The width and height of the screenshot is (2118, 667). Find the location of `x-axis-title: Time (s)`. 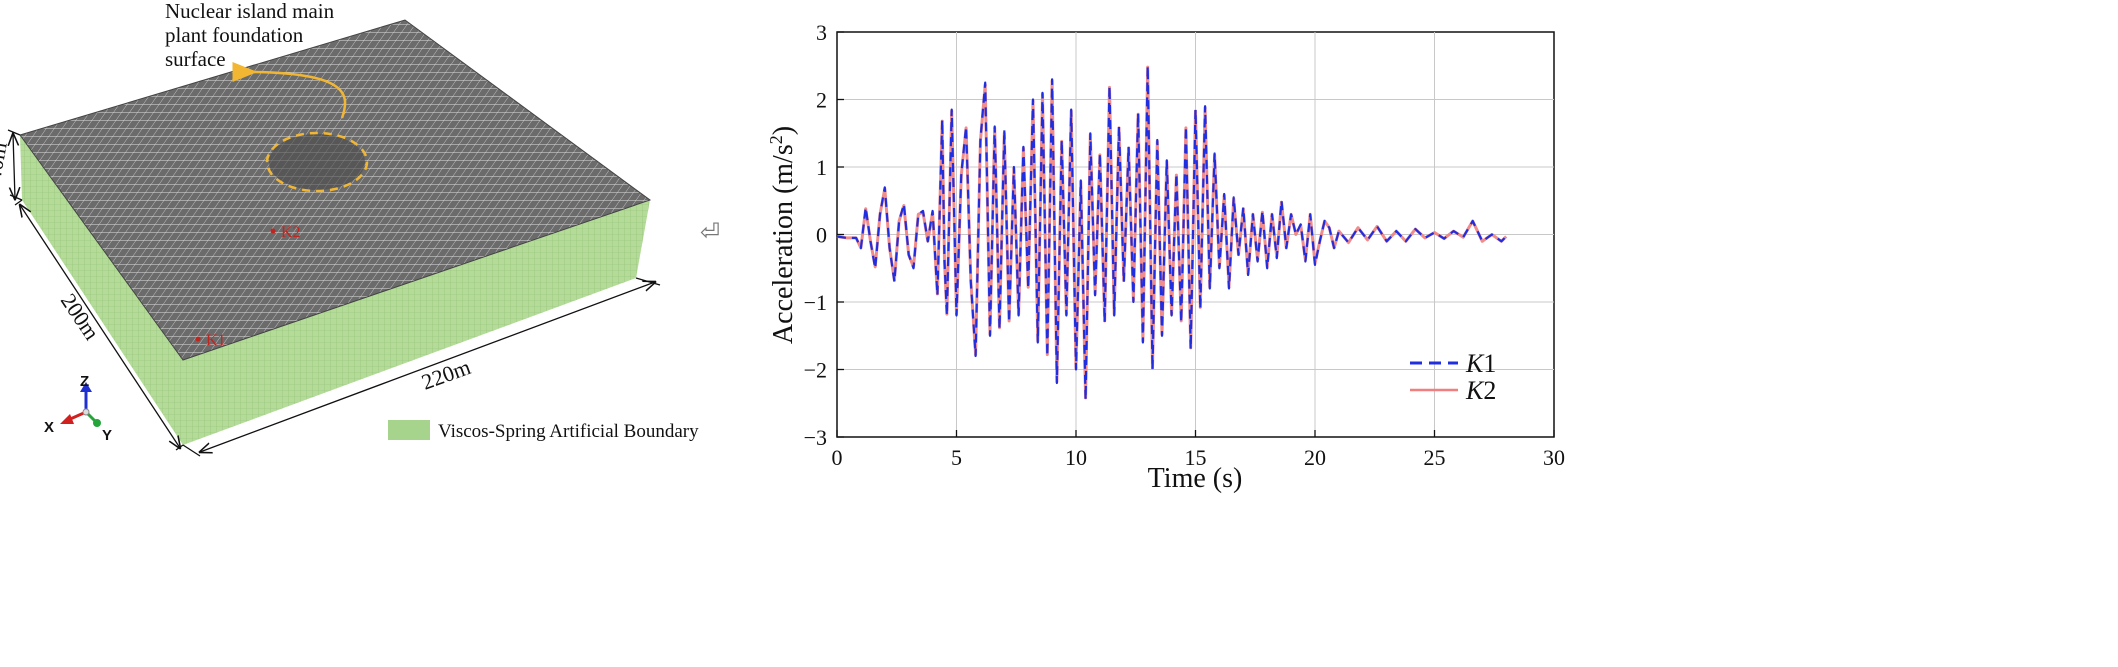

x-axis-title: Time (s) is located at coordinates (1195, 478).